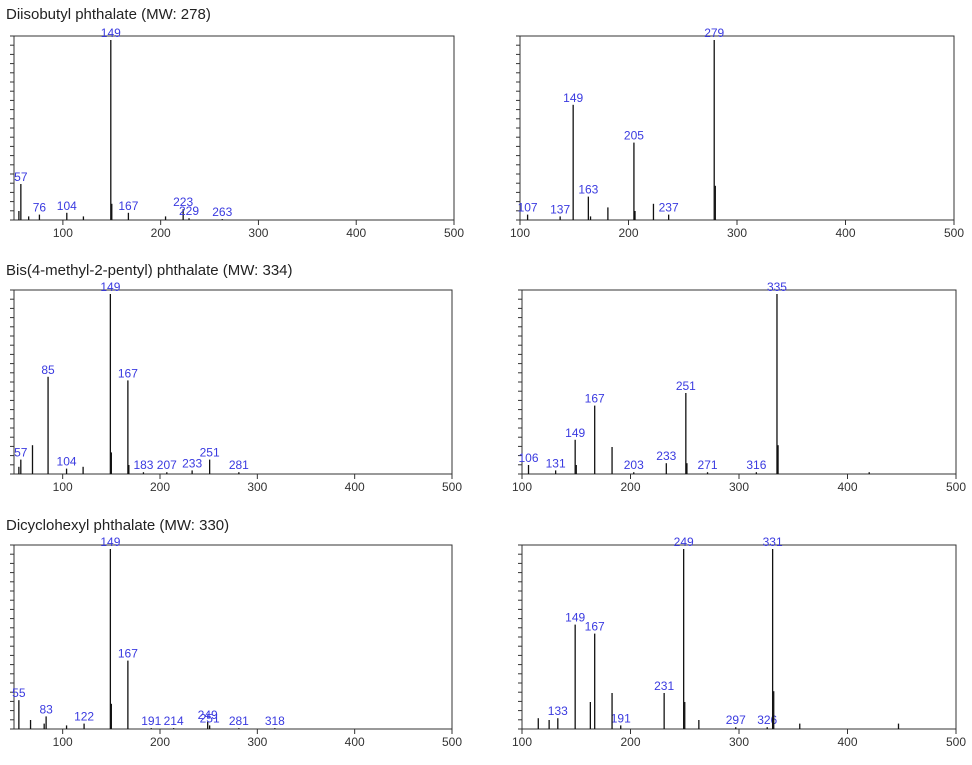  I want to click on peak-label: 55, so click(19, 693).